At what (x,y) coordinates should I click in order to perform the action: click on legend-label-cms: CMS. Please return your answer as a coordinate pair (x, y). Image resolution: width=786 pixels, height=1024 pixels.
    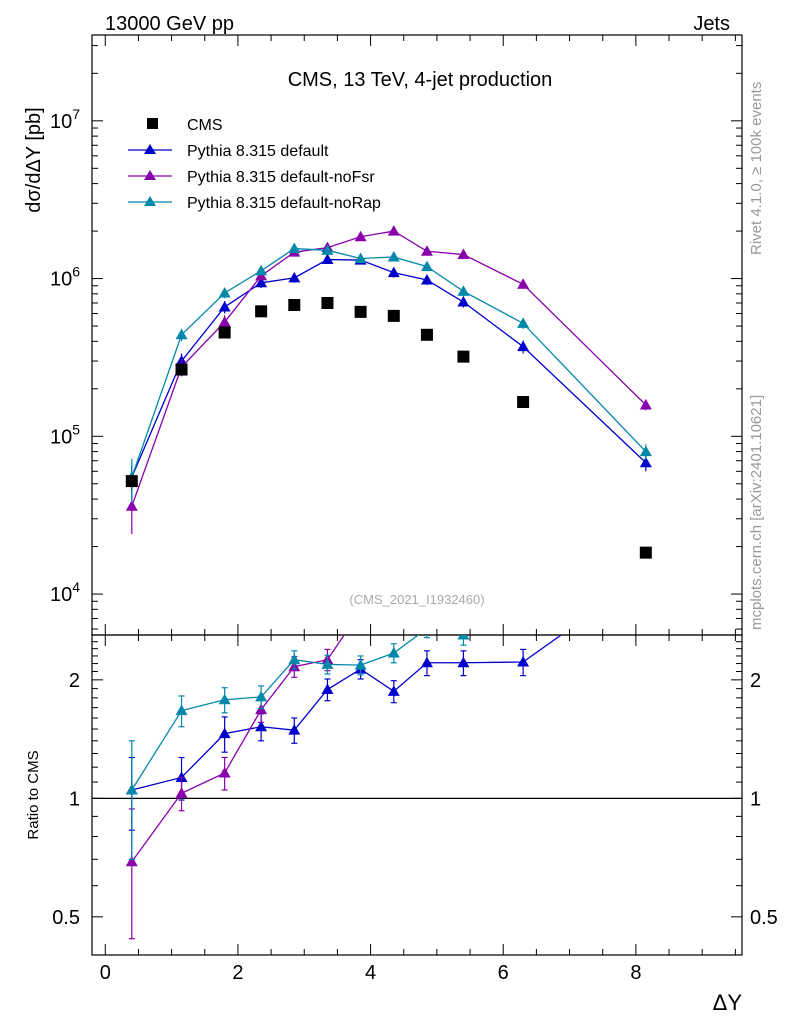
    Looking at the image, I should click on (205, 125).